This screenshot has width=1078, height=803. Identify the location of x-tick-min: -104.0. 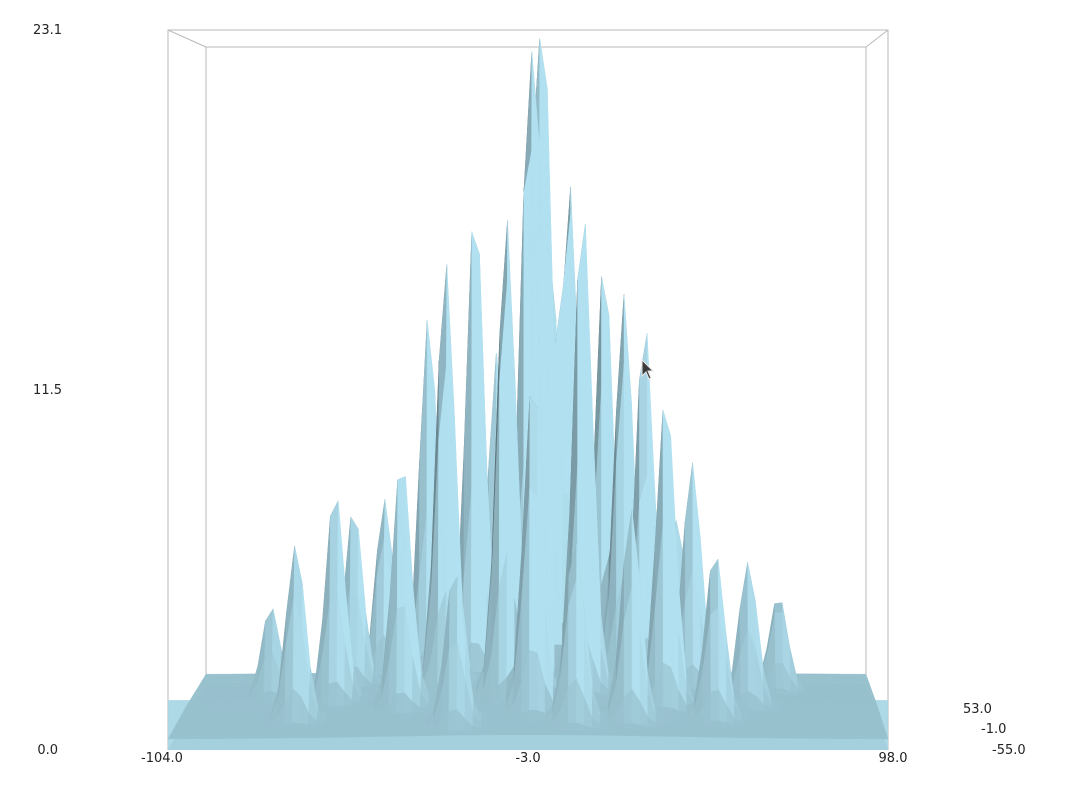
(162, 759).